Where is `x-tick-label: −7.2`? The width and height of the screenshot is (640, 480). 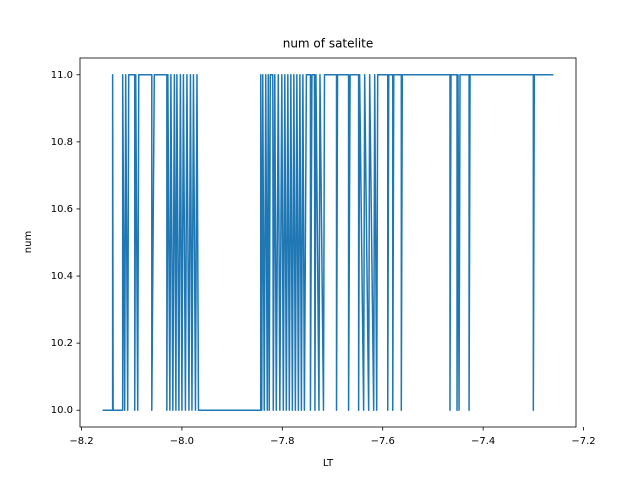
x-tick-label: −7.2 is located at coordinates (583, 441).